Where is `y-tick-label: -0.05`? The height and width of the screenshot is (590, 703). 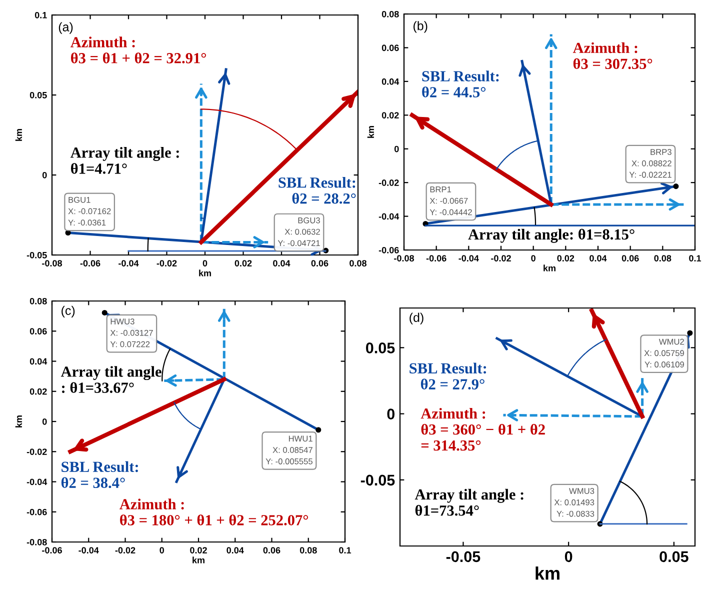 y-tick-label: -0.05 is located at coordinates (377, 480).